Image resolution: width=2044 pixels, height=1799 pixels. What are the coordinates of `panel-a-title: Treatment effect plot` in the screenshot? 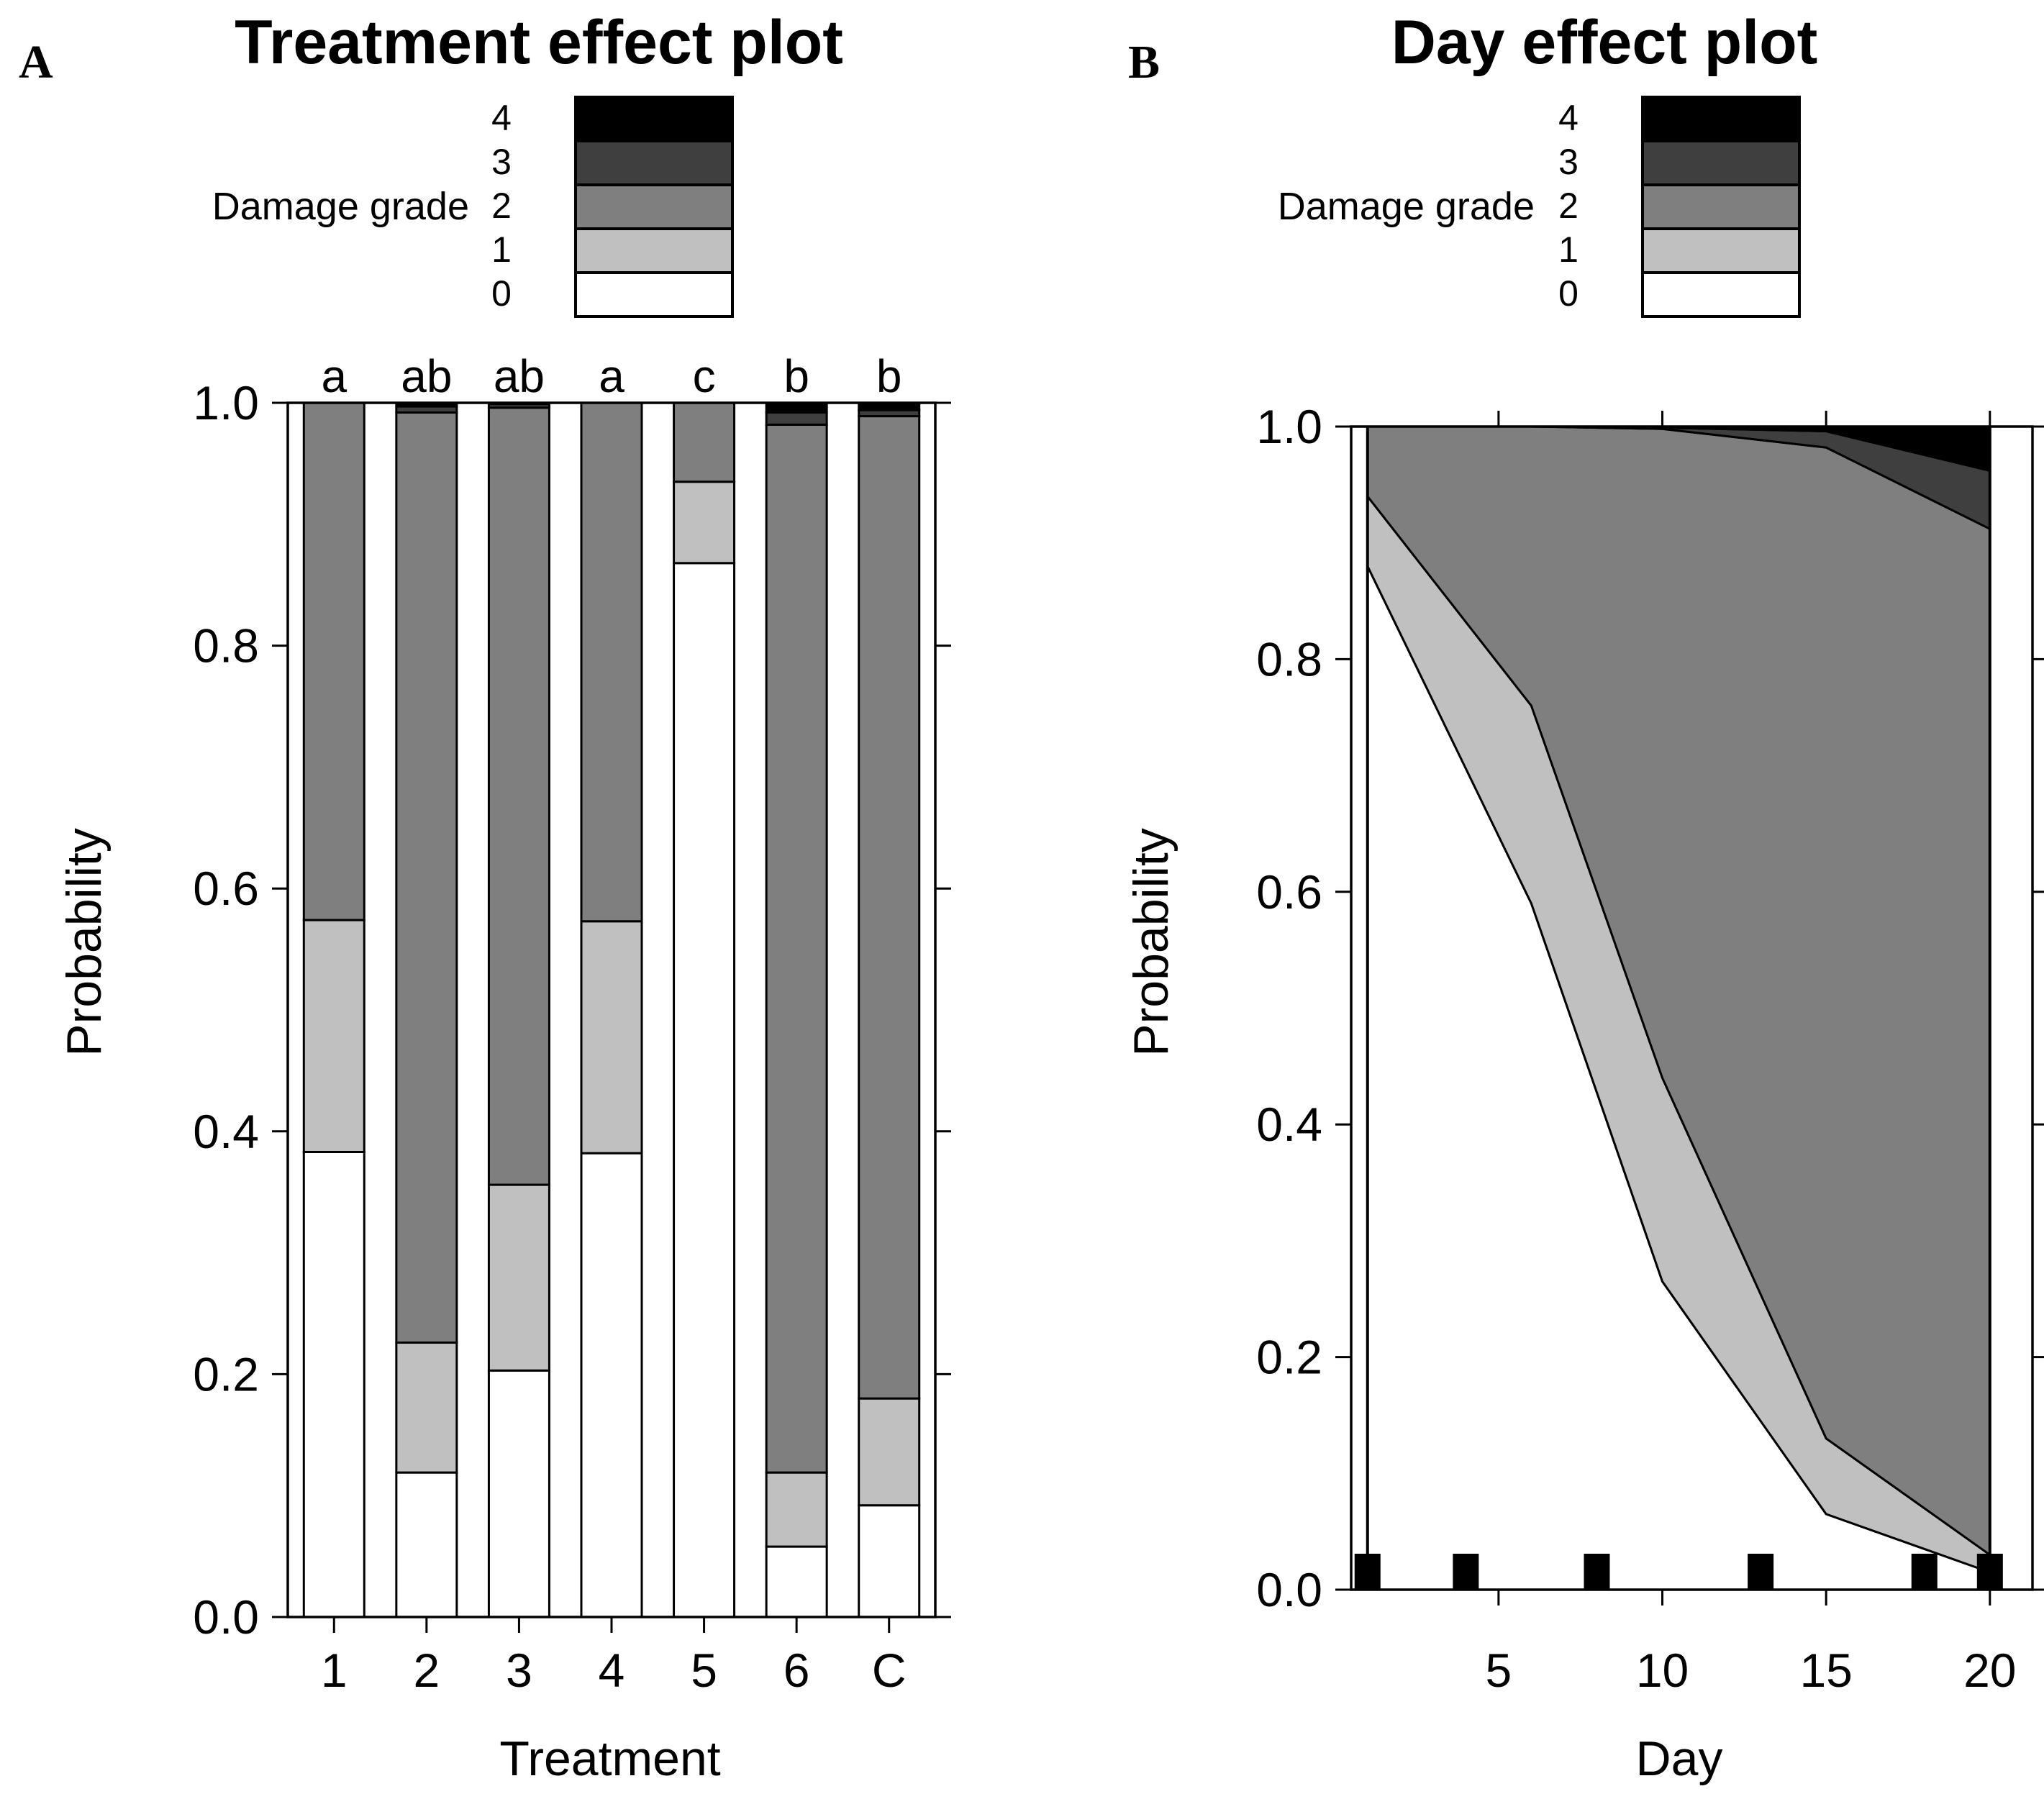 It's located at (539, 42).